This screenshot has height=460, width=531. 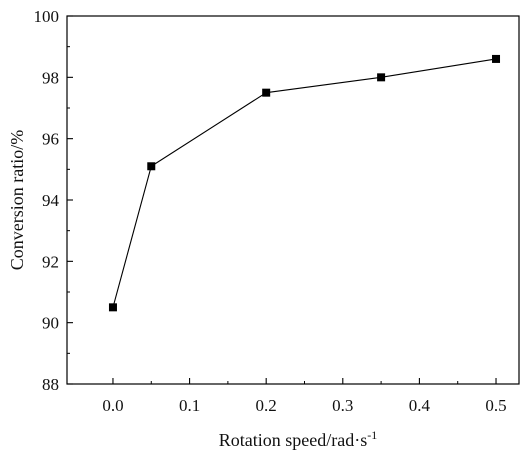 I want to click on x-axis-title-text: Rotation speed/rad·s, so click(x=293, y=440).